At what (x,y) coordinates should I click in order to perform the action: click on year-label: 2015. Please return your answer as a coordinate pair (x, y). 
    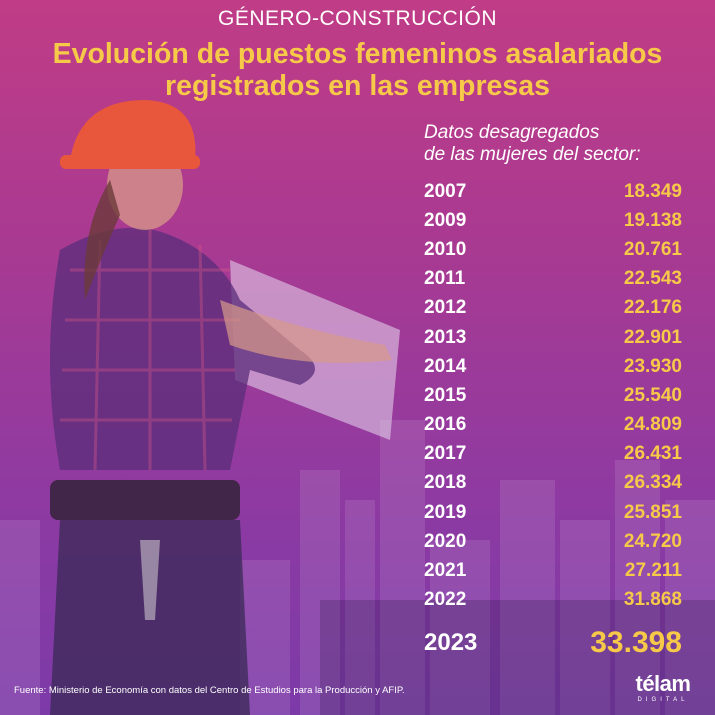
    Looking at the image, I should click on (445, 395).